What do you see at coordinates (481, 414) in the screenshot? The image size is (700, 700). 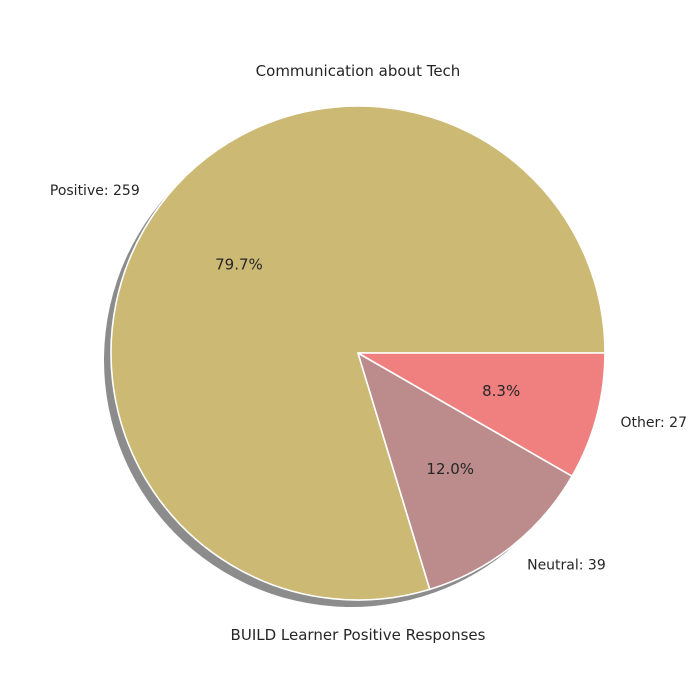 I see `pie-slice-other` at bounding box center [481, 414].